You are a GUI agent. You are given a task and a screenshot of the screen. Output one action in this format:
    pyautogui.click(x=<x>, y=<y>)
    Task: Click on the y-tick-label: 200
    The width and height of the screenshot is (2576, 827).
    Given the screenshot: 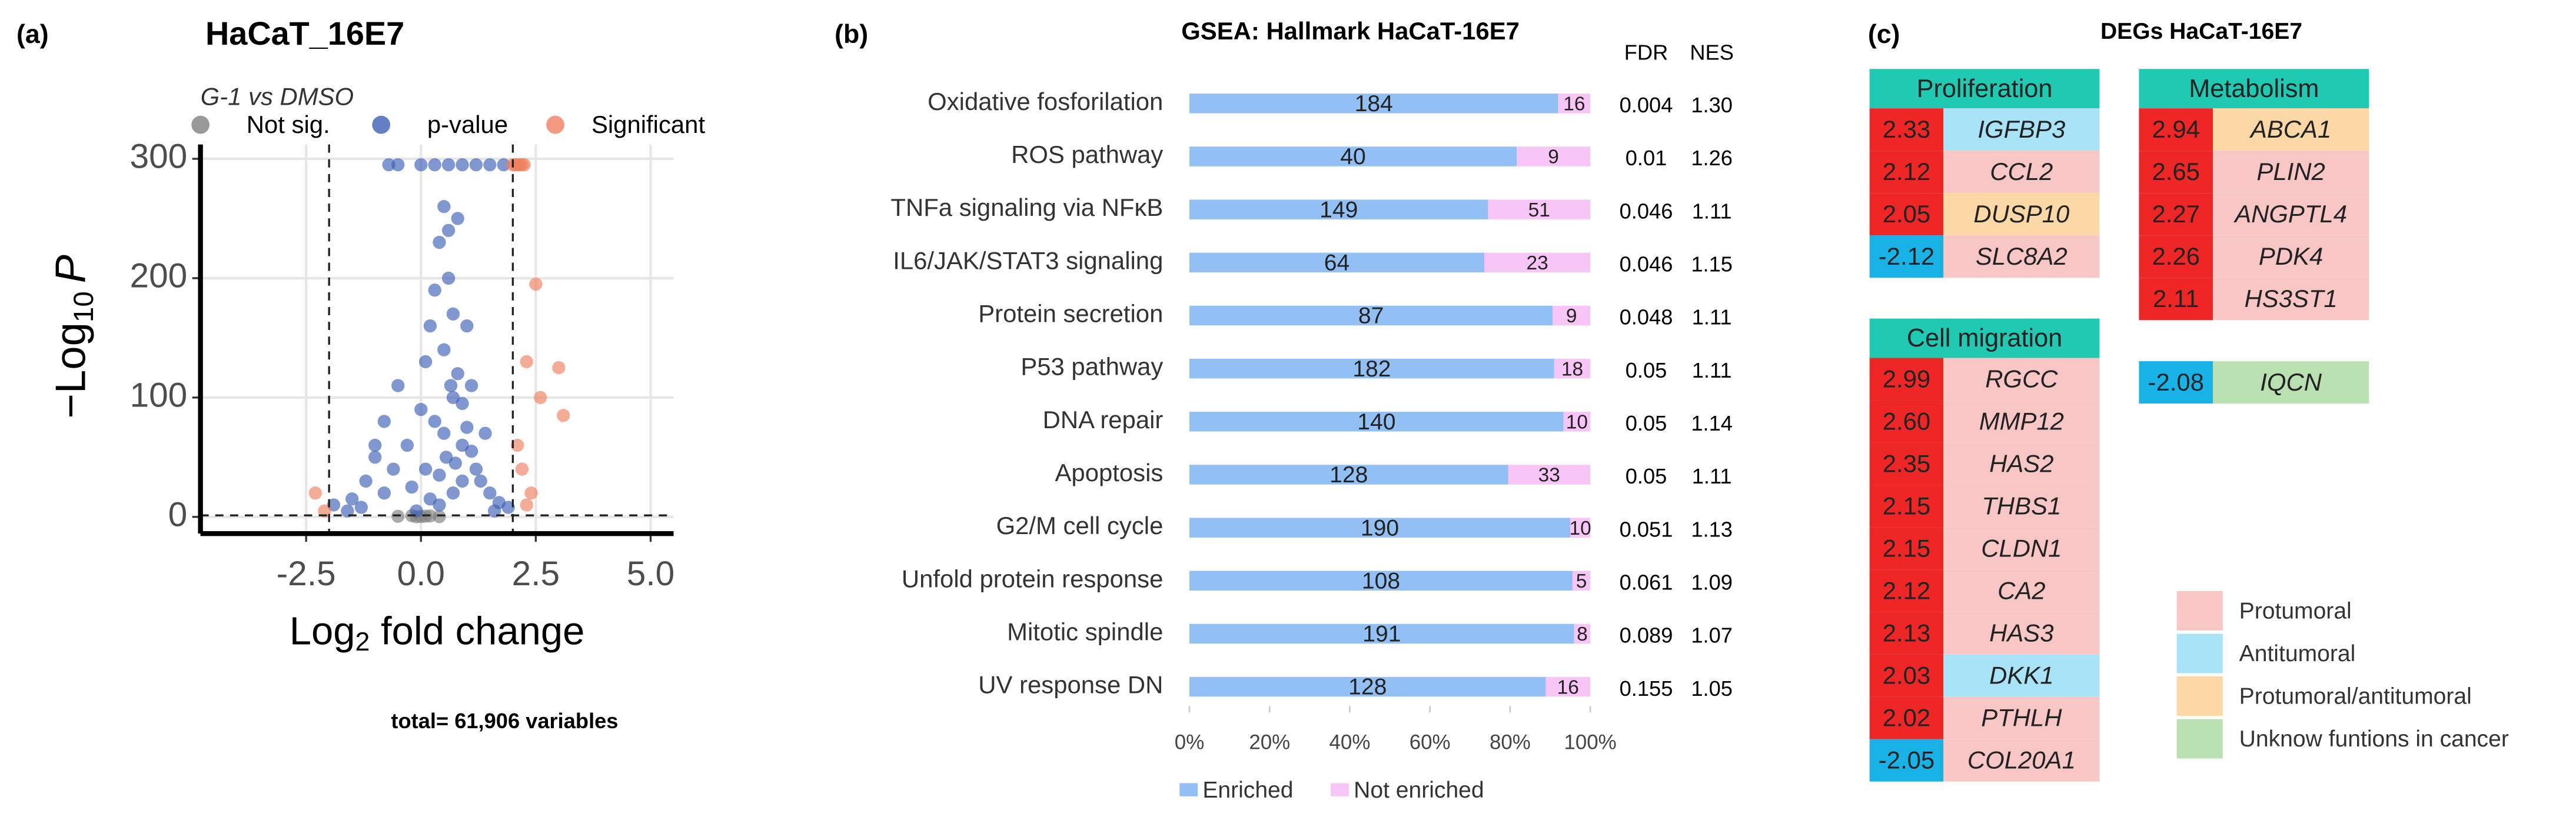 What is the action you would take?
    pyautogui.click(x=159, y=275)
    